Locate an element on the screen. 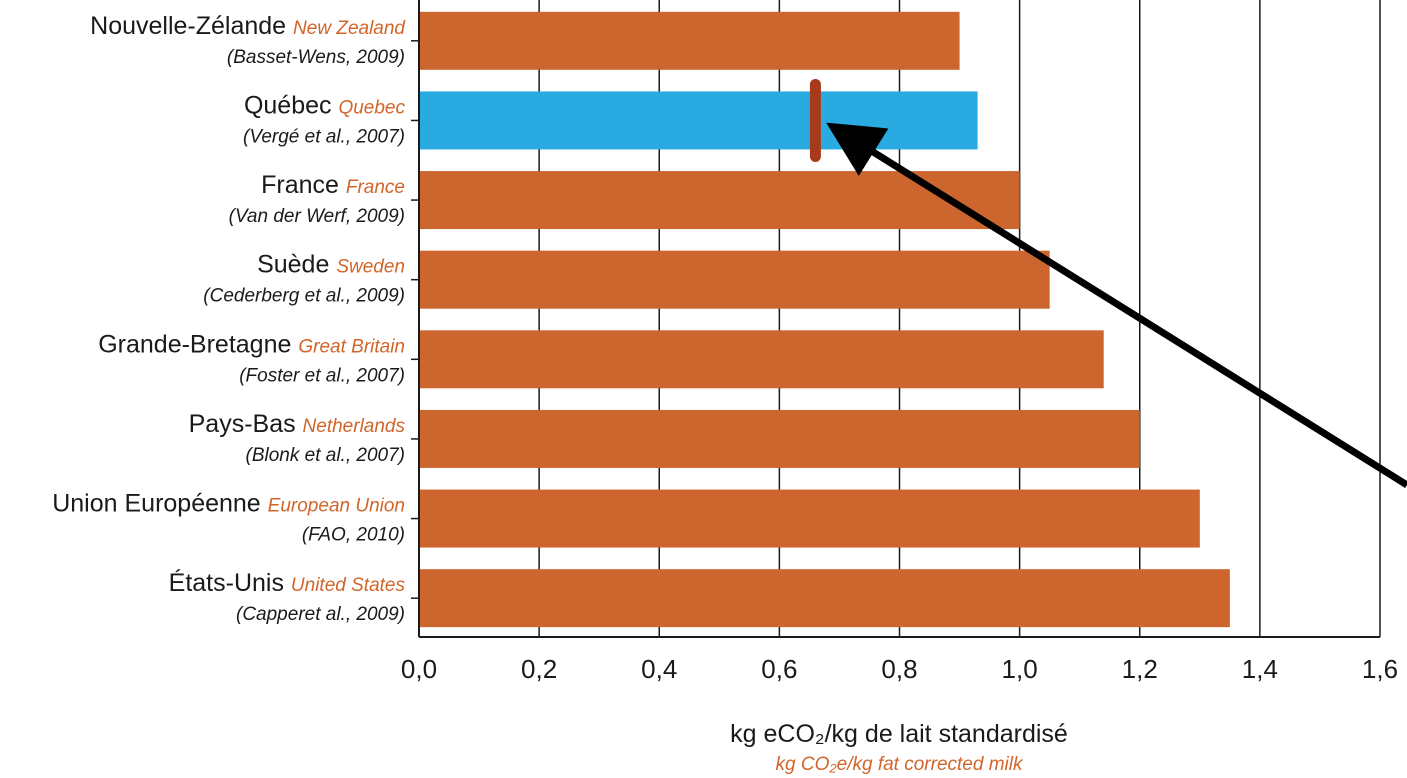 This screenshot has width=1407, height=778. x-tick-label: 1,4 is located at coordinates (1260, 669).